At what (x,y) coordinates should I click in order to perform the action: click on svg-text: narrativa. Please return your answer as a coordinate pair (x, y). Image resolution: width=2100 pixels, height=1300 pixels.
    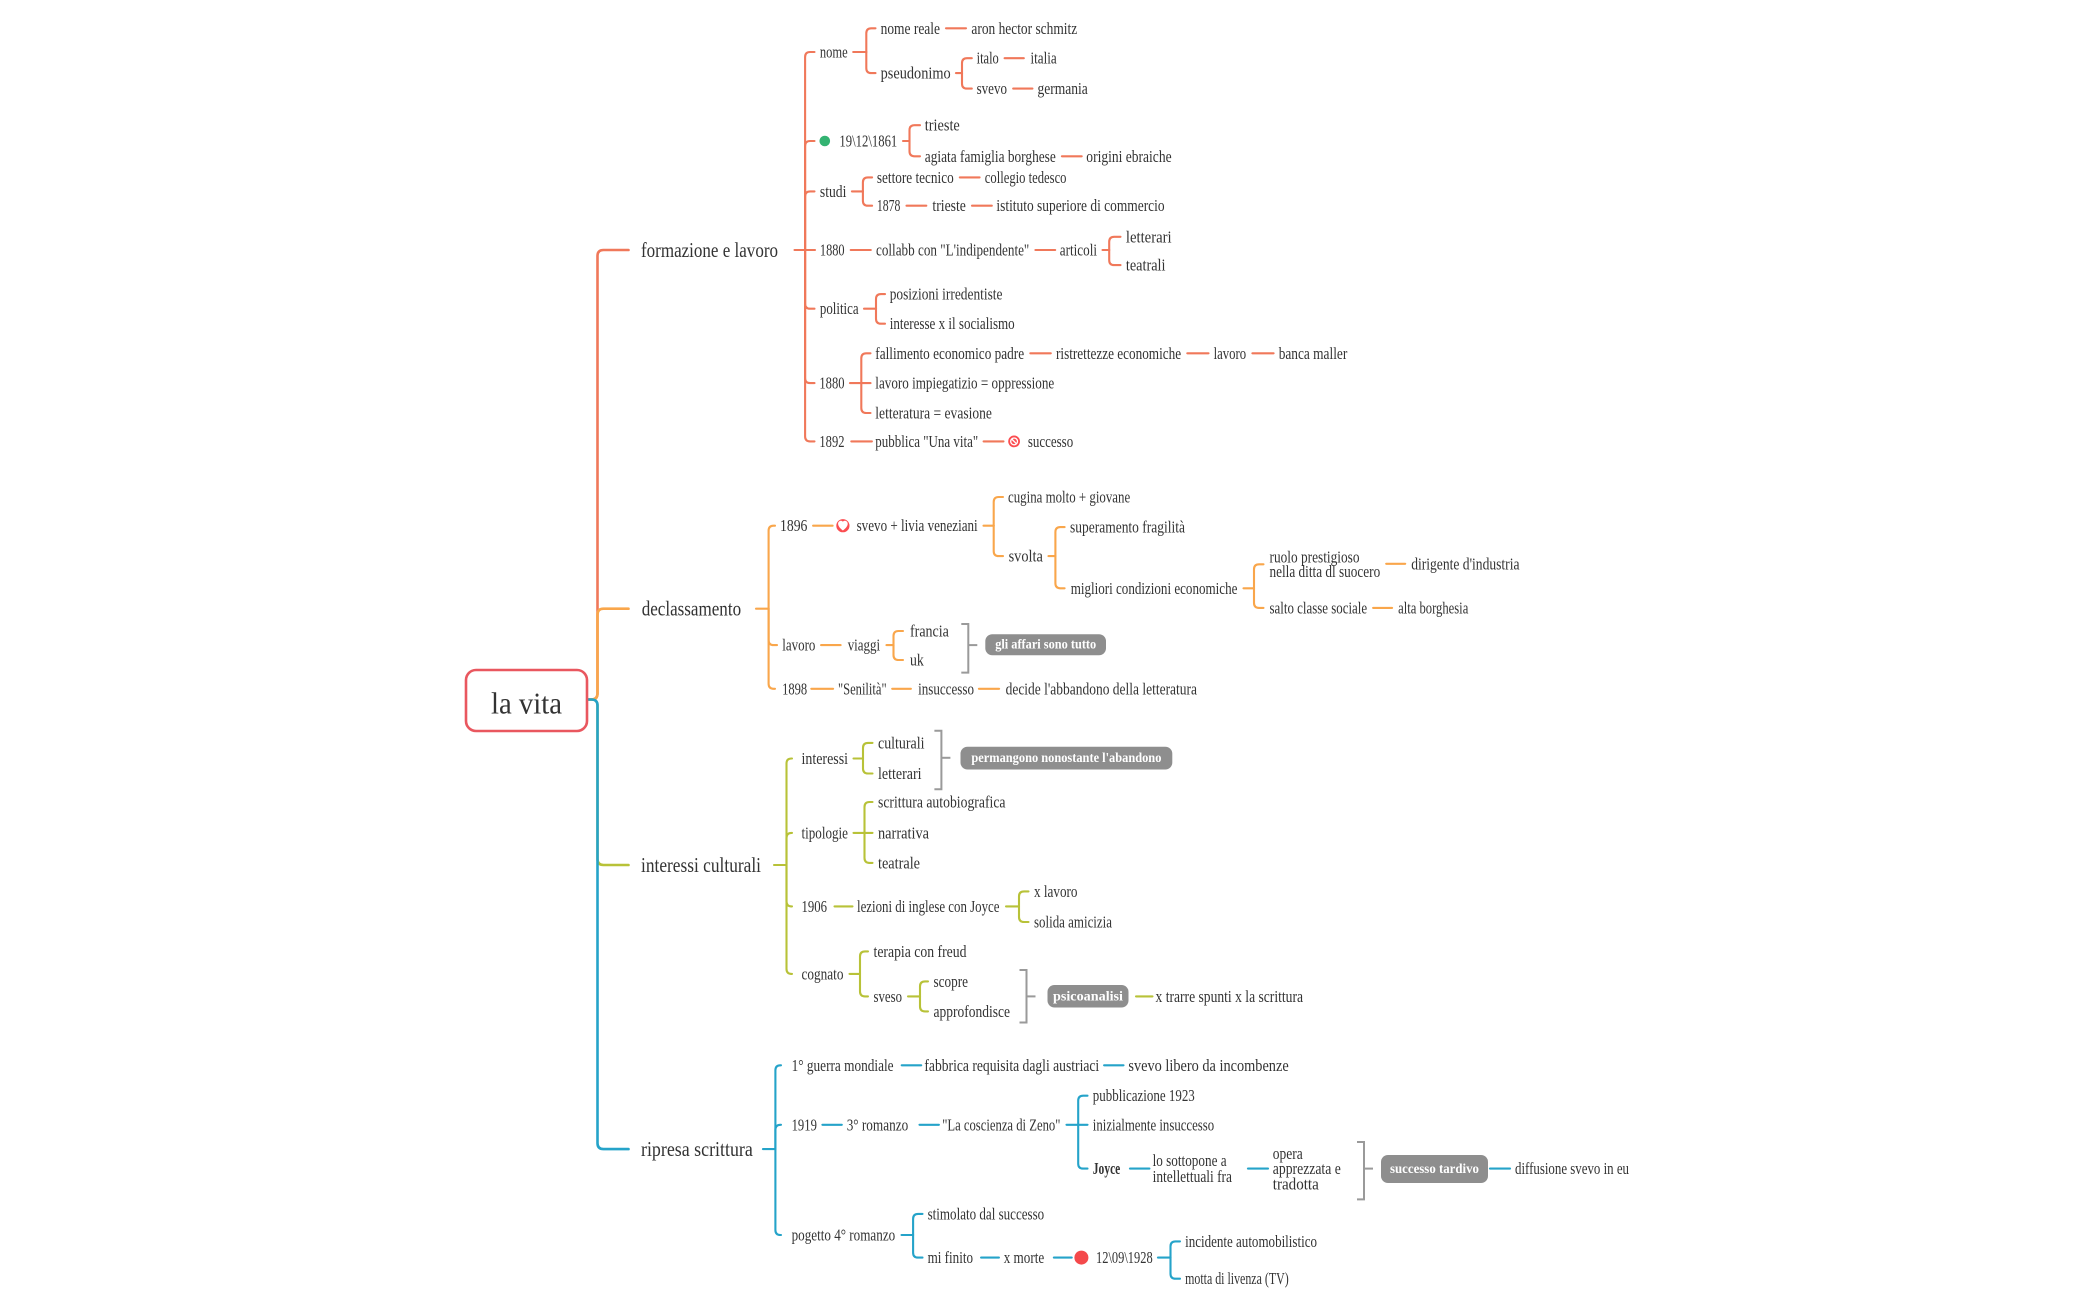
    Looking at the image, I should click on (903, 832).